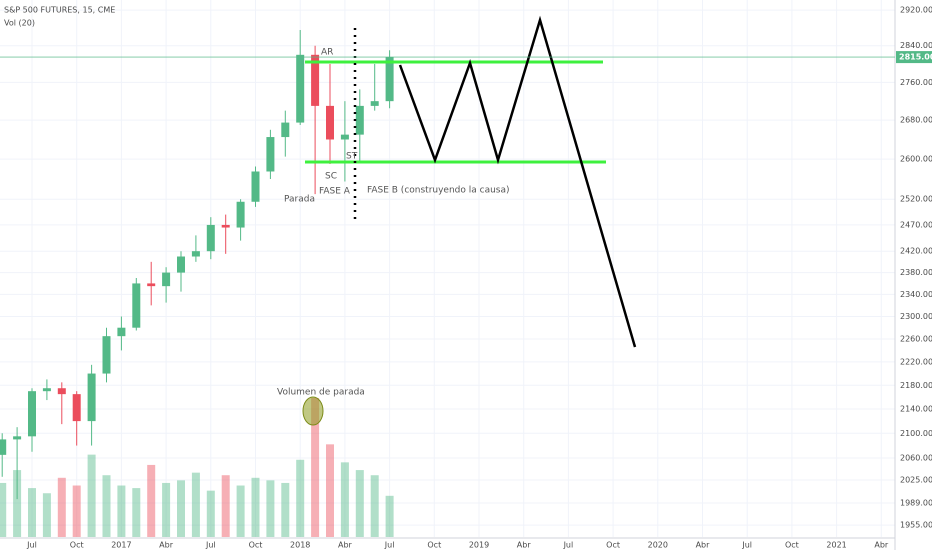 This screenshot has height=550, width=932. I want to click on y-tick-label: 1989.00, so click(916, 502).